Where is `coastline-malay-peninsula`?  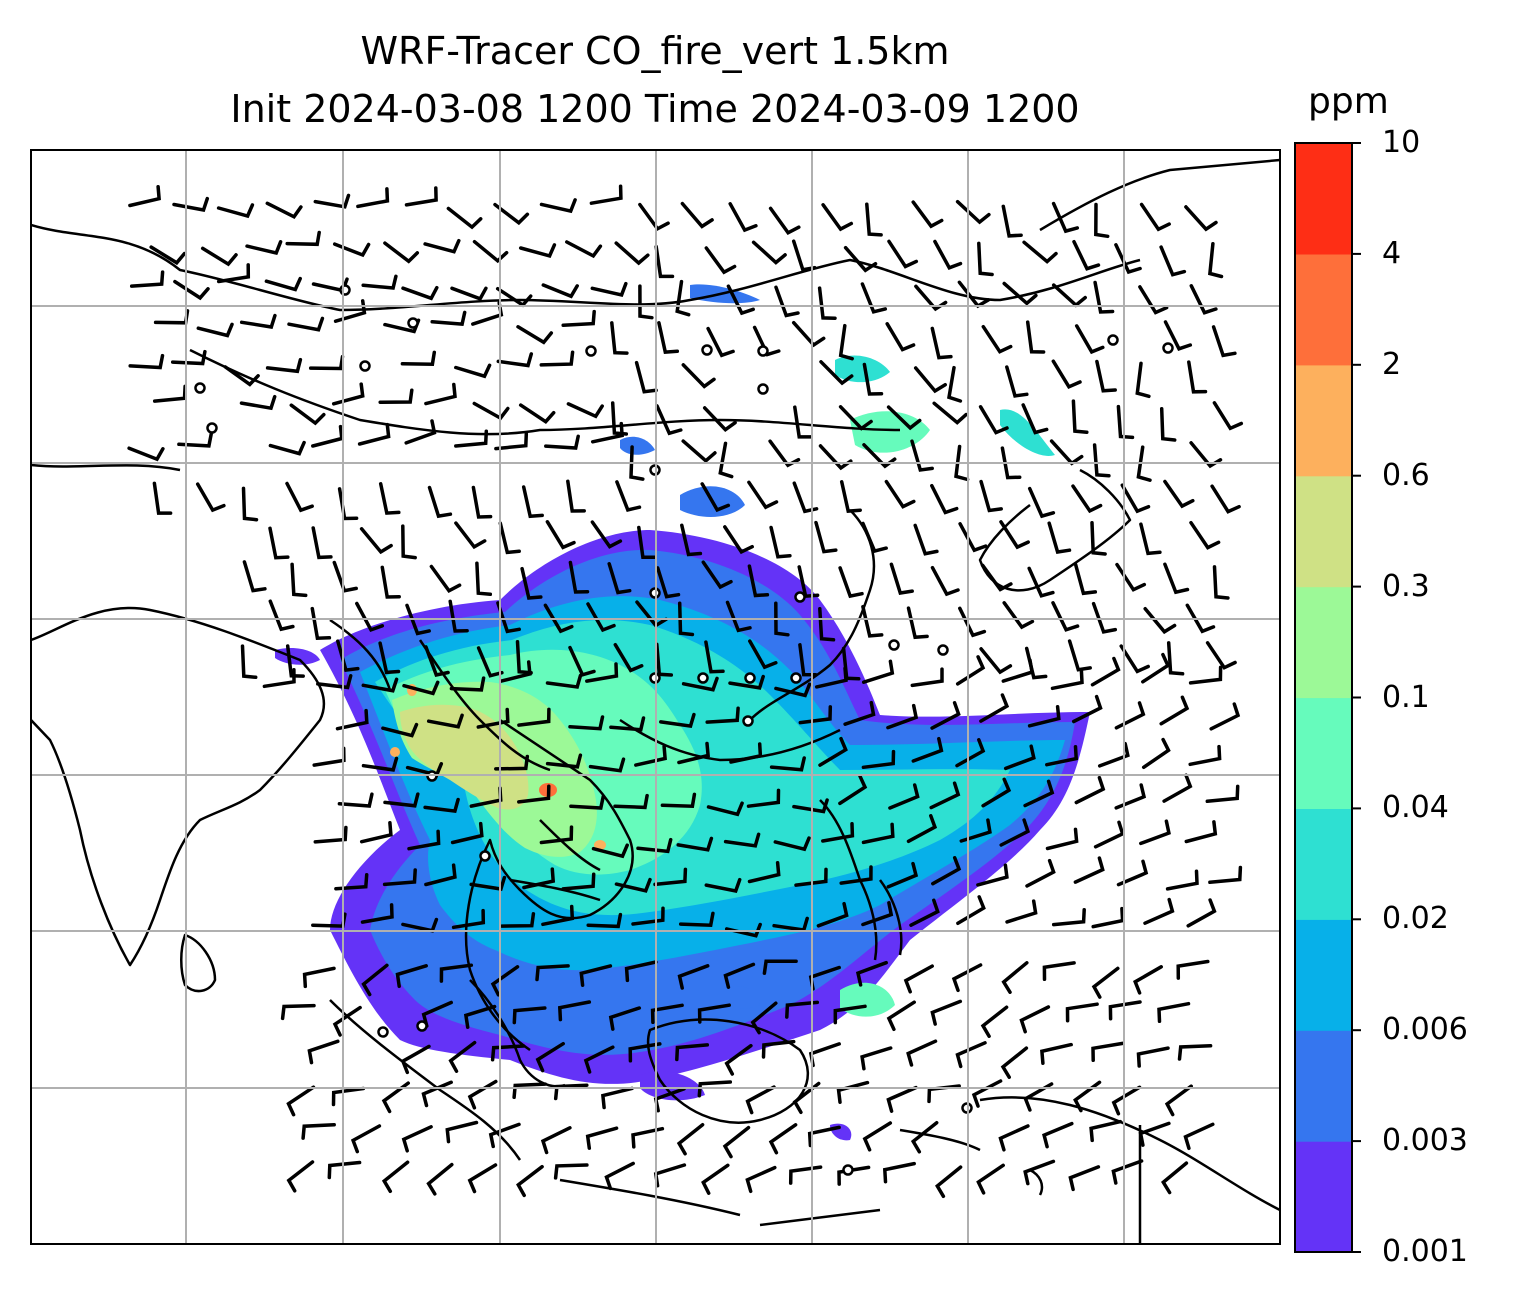
coastline-malay-peninsula is located at coordinates (517, 1033).